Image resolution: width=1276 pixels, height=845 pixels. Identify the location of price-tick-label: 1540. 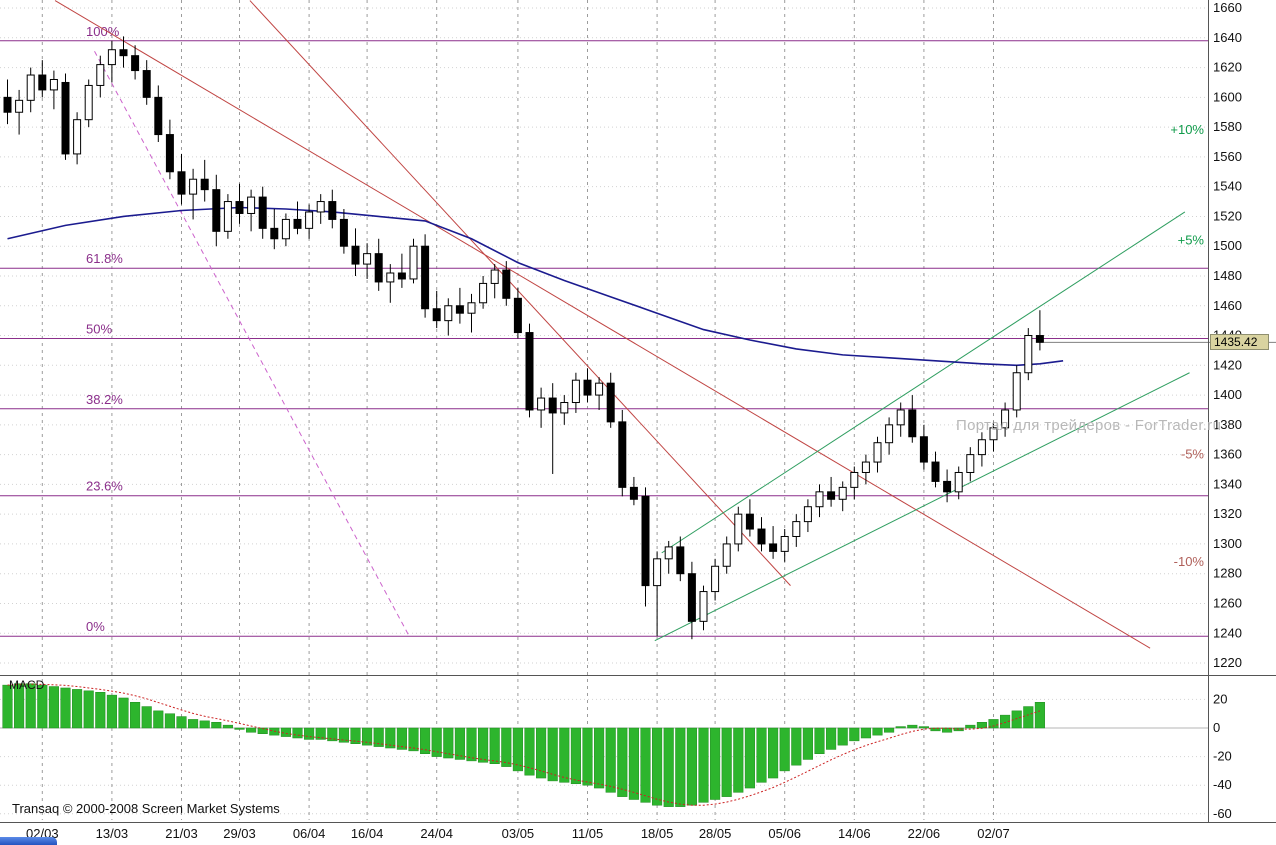
(1227, 186).